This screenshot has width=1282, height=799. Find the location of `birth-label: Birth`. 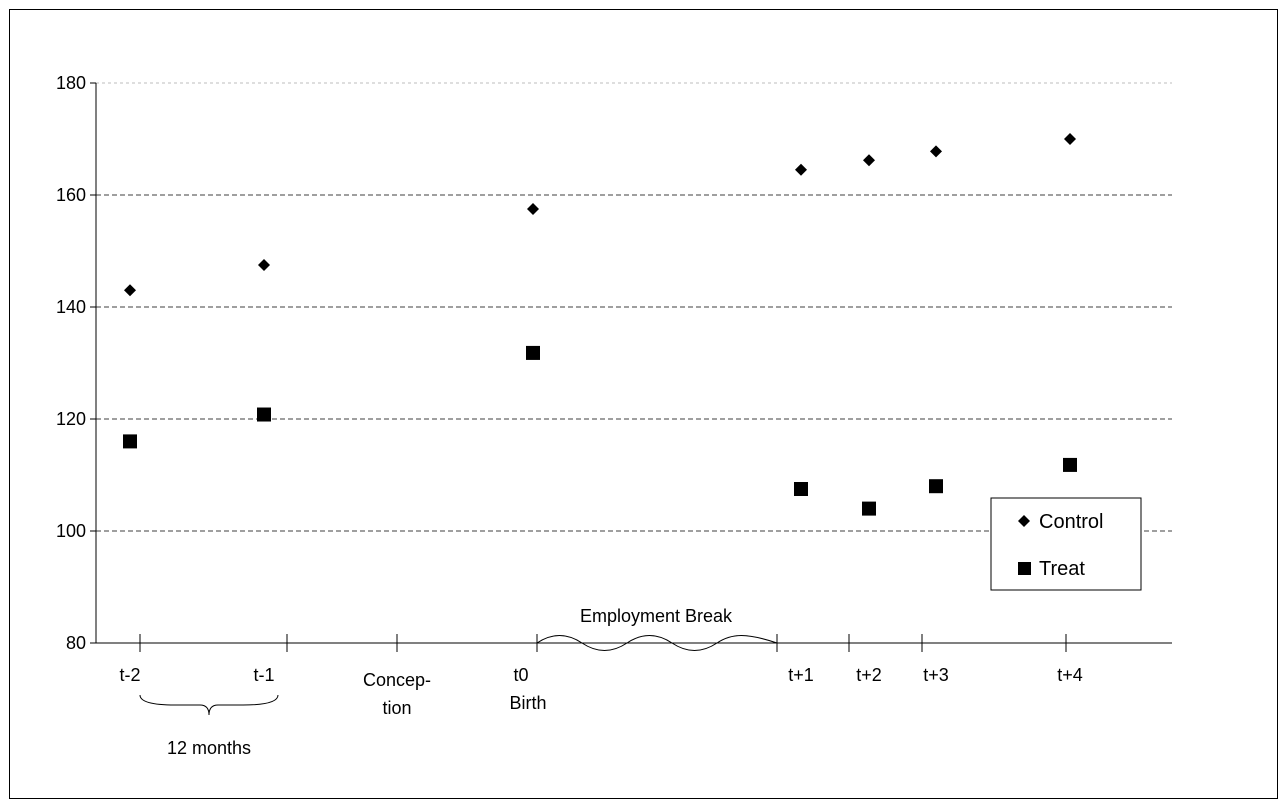

birth-label: Birth is located at coordinates (527, 703).